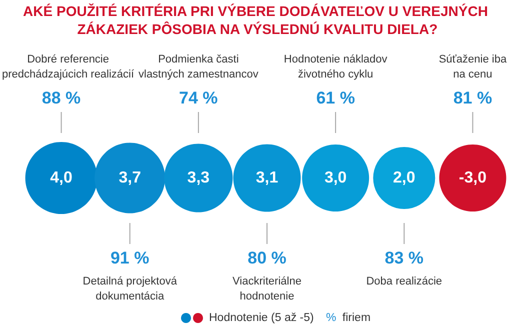 The image size is (511, 331). What do you see at coordinates (335, 178) in the screenshot?
I see `data-label: 3,0` at bounding box center [335, 178].